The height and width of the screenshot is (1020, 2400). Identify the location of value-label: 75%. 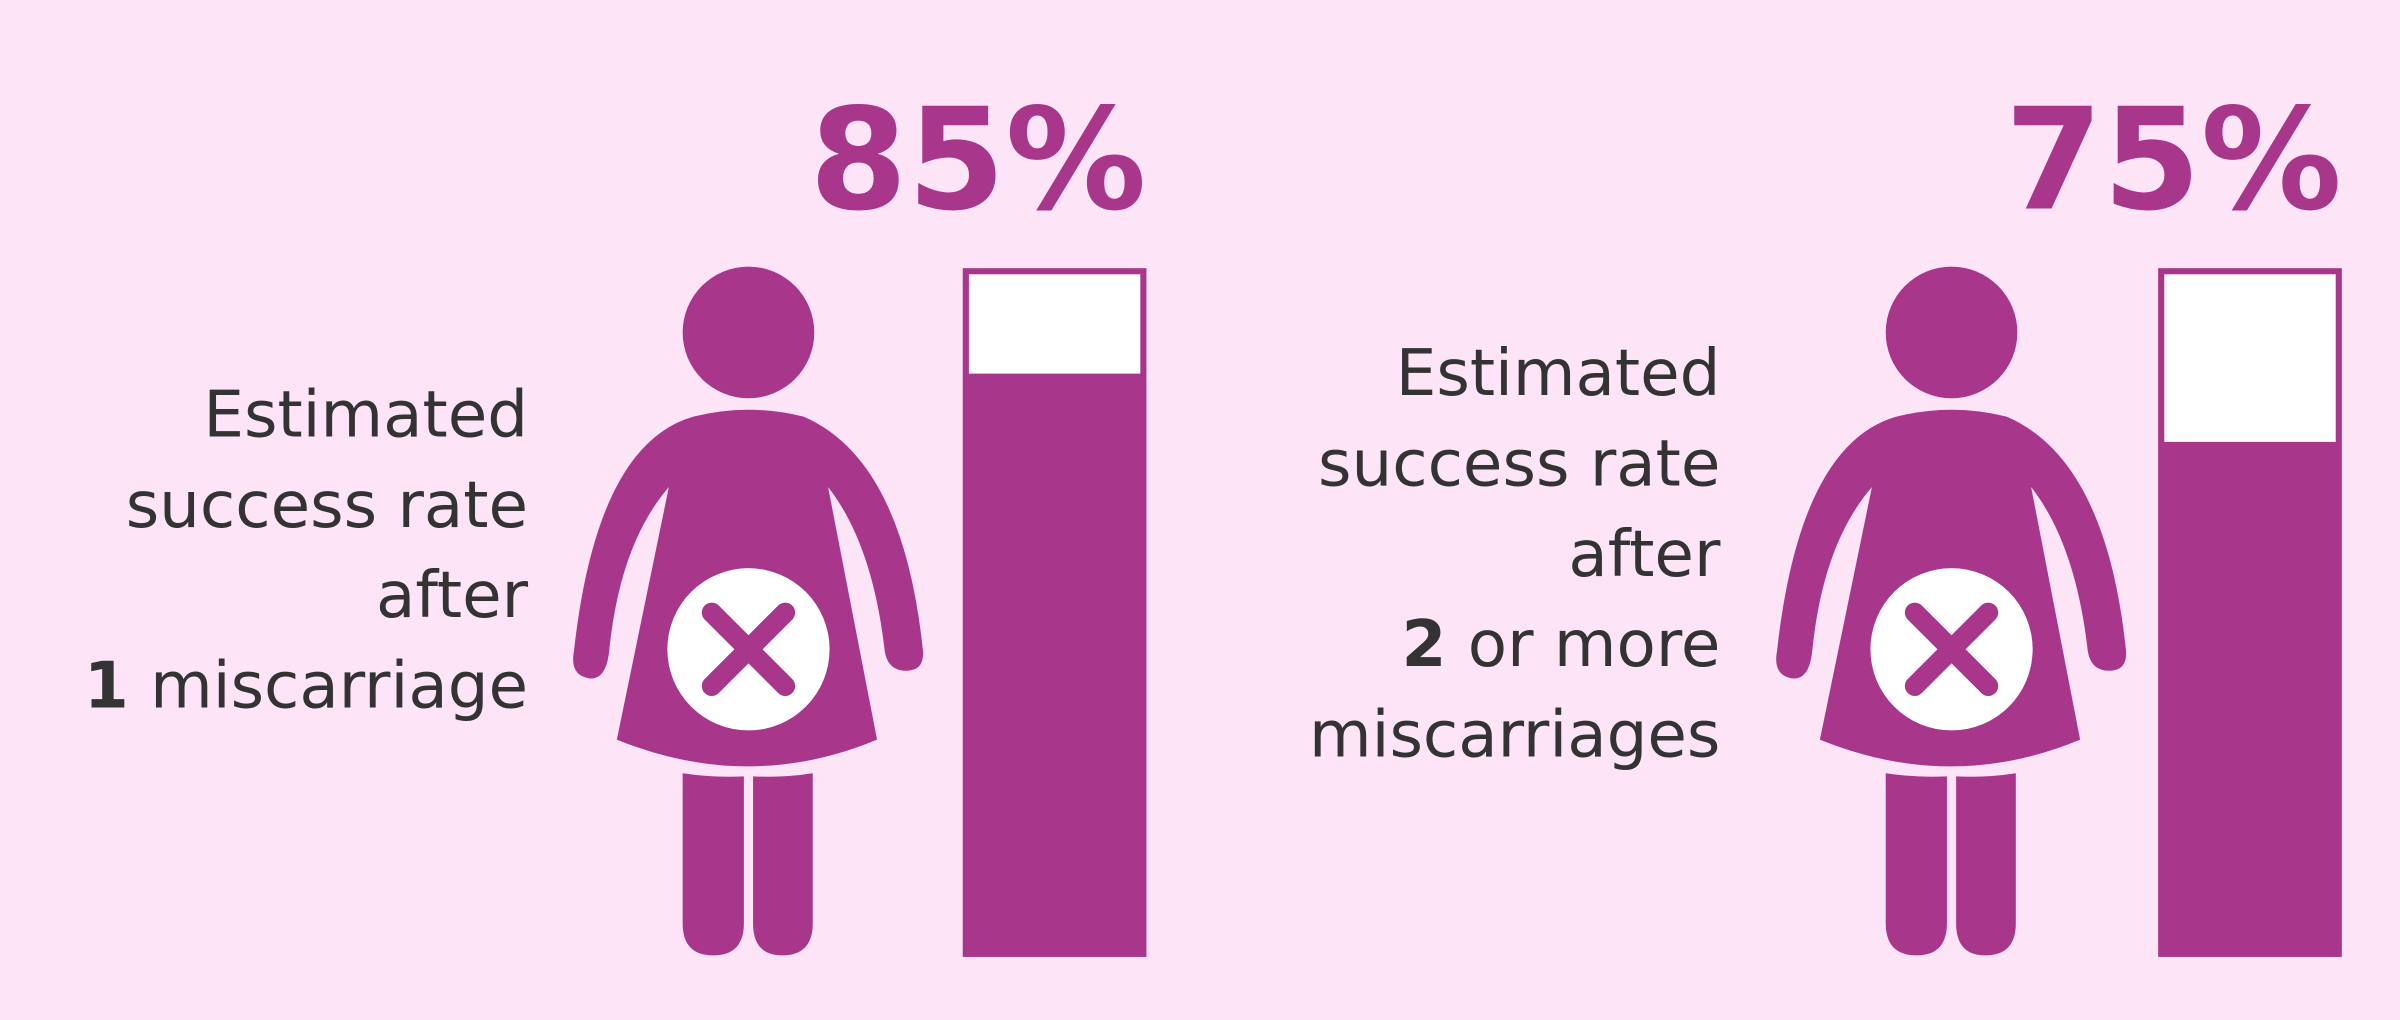
(2173, 160).